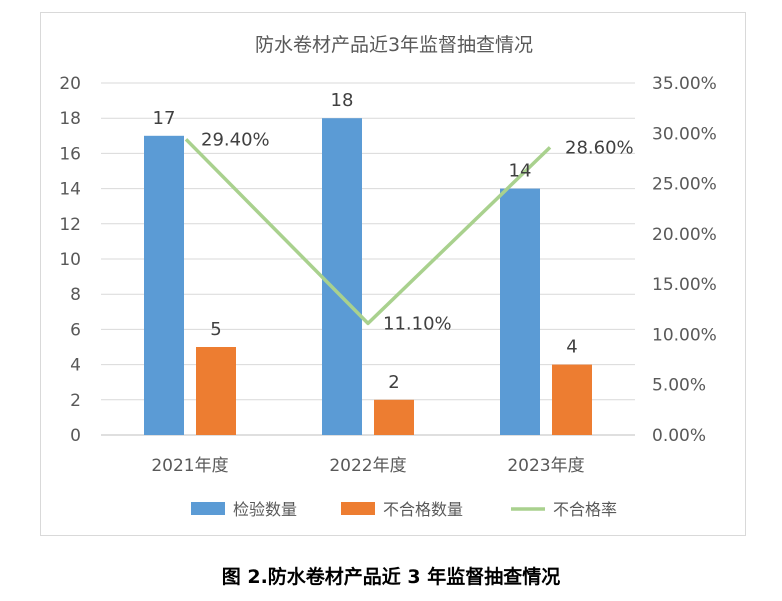 This screenshot has width=782, height=601. I want to click on bar-value-label: 18, so click(342, 100).